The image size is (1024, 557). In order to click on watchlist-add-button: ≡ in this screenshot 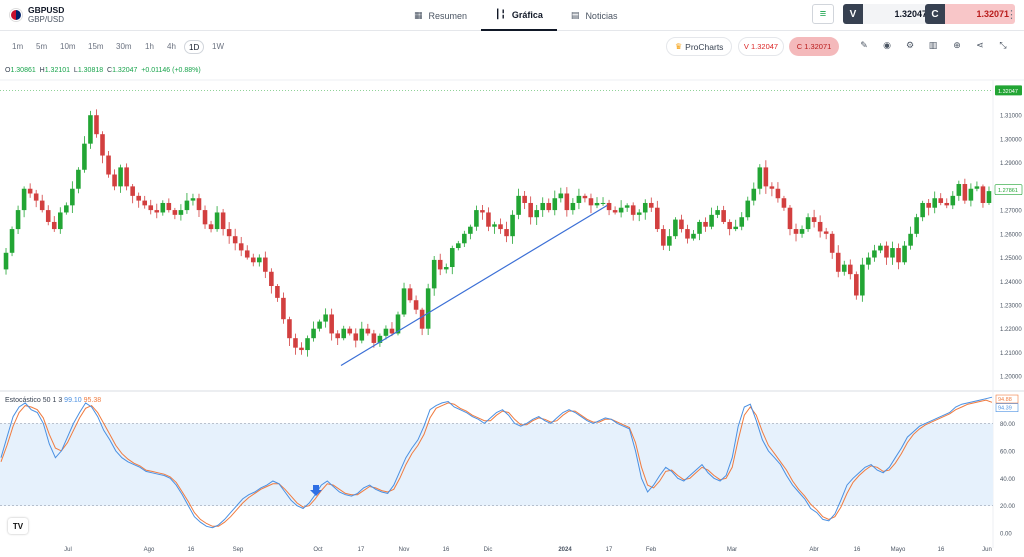, I will do `click(823, 14)`.